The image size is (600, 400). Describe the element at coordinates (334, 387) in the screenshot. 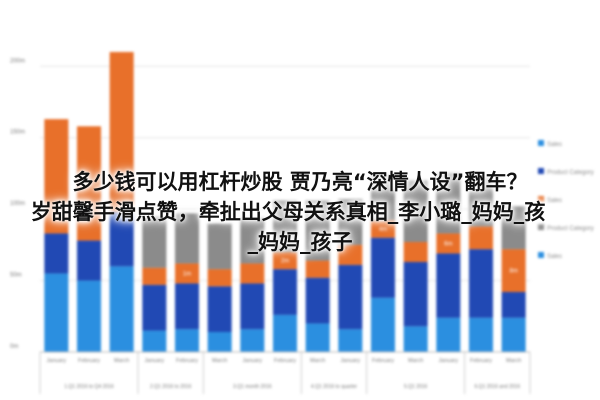

I see `group-label: 4.Q1 2016 to quarter` at that location.